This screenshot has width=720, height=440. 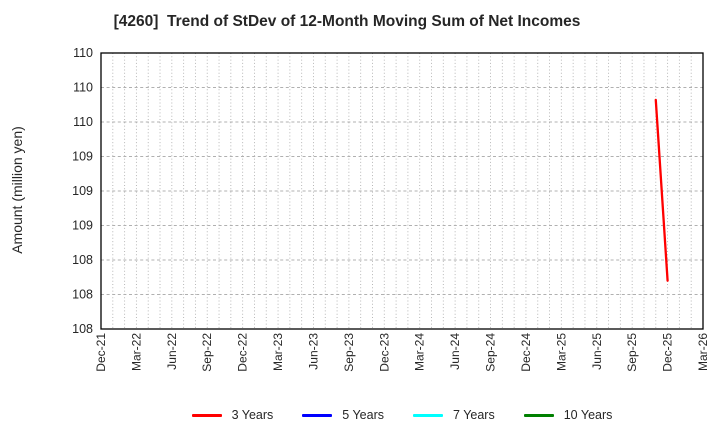 I want to click on x-tick-label: Mar-26, so click(x=703, y=352).